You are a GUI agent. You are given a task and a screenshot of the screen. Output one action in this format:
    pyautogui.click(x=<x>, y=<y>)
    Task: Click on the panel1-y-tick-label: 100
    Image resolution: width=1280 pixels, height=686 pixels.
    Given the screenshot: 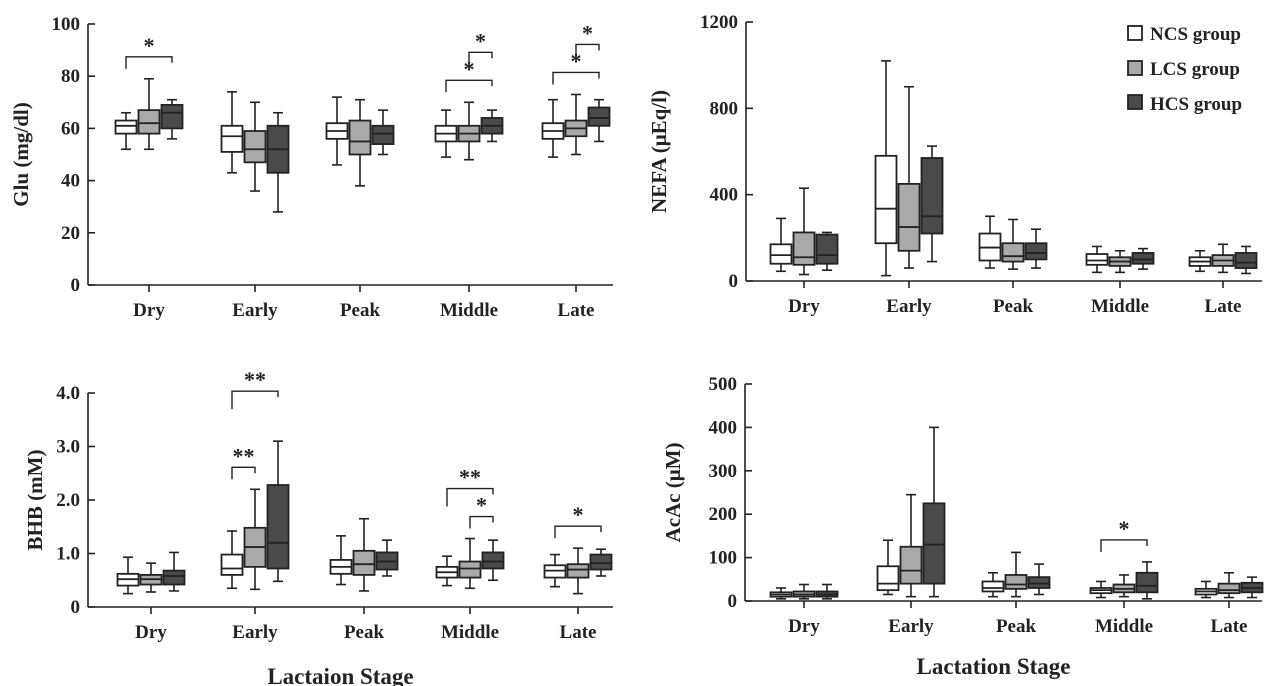 What is the action you would take?
    pyautogui.click(x=66, y=24)
    